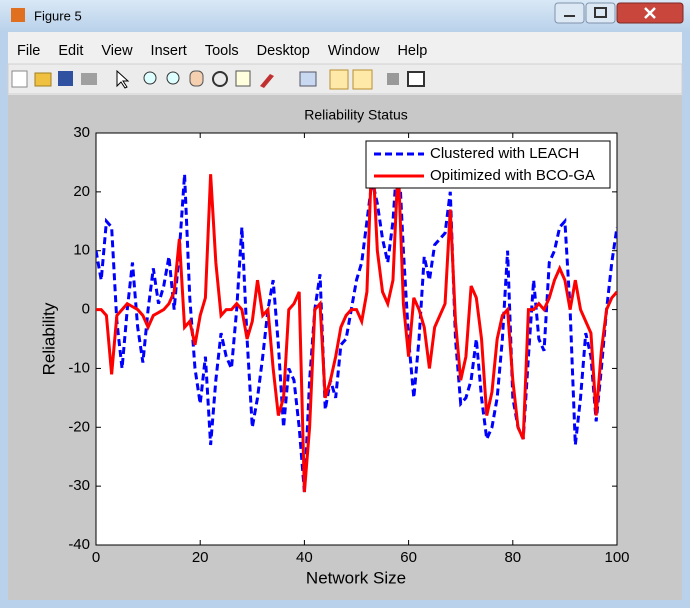  Describe the element at coordinates (43, 79) in the screenshot. I see `open-icon` at that location.